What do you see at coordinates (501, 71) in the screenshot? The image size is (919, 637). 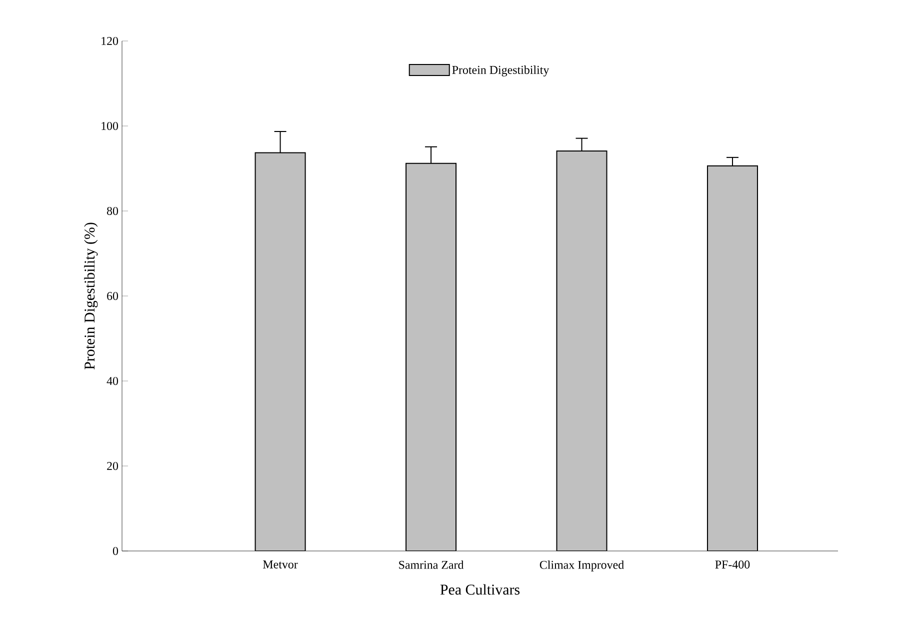 I see `legend-label: Protein Digestibility` at bounding box center [501, 71].